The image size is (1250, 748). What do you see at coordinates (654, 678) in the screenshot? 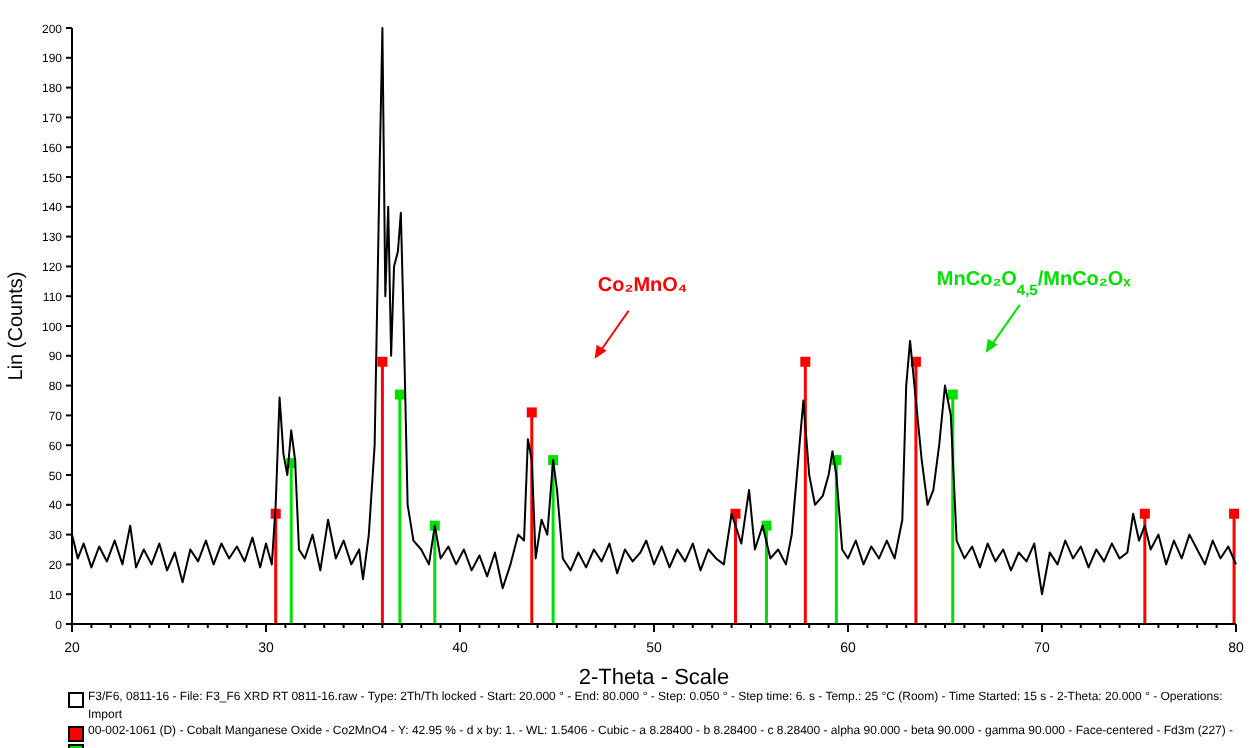
I see `x-axis-title: 2-Theta - Scale` at bounding box center [654, 678].